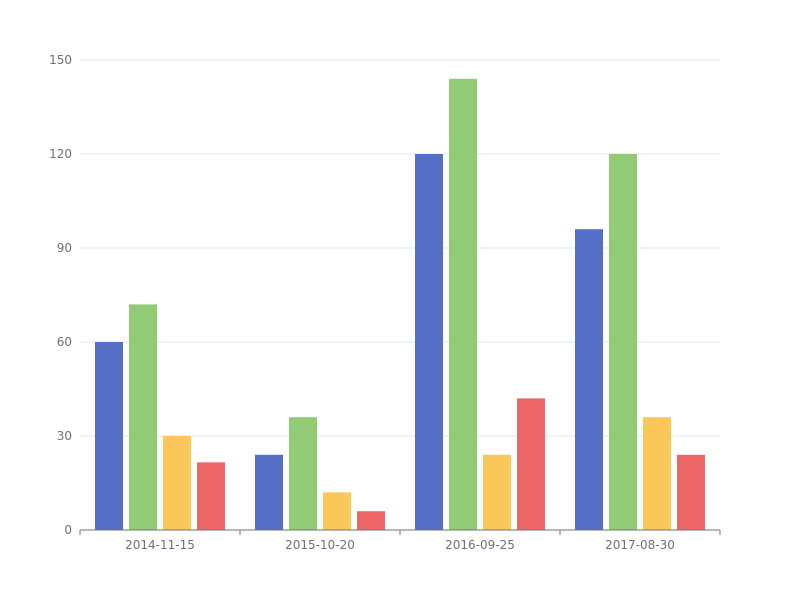 Image resolution: width=800 pixels, height=600 pixels. What do you see at coordinates (60, 60) in the screenshot?
I see `y-tick-label: 150` at bounding box center [60, 60].